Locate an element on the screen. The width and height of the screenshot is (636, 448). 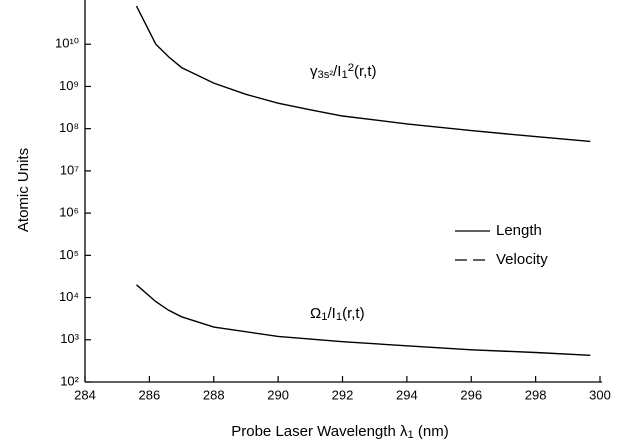
x-tick-label: 294 is located at coordinates (407, 394).